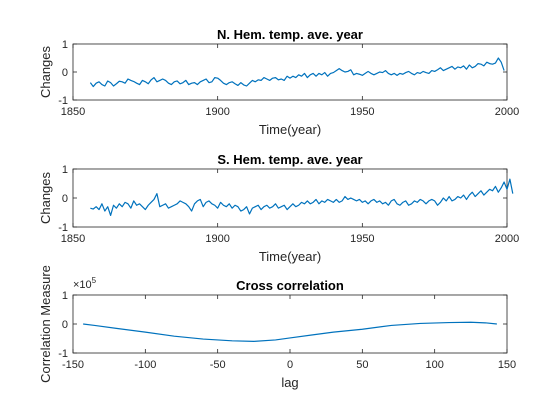 This screenshot has height=420, width=560. What do you see at coordinates (63, 228) in the screenshot?
I see `south-y-tick-label: -1` at bounding box center [63, 228].